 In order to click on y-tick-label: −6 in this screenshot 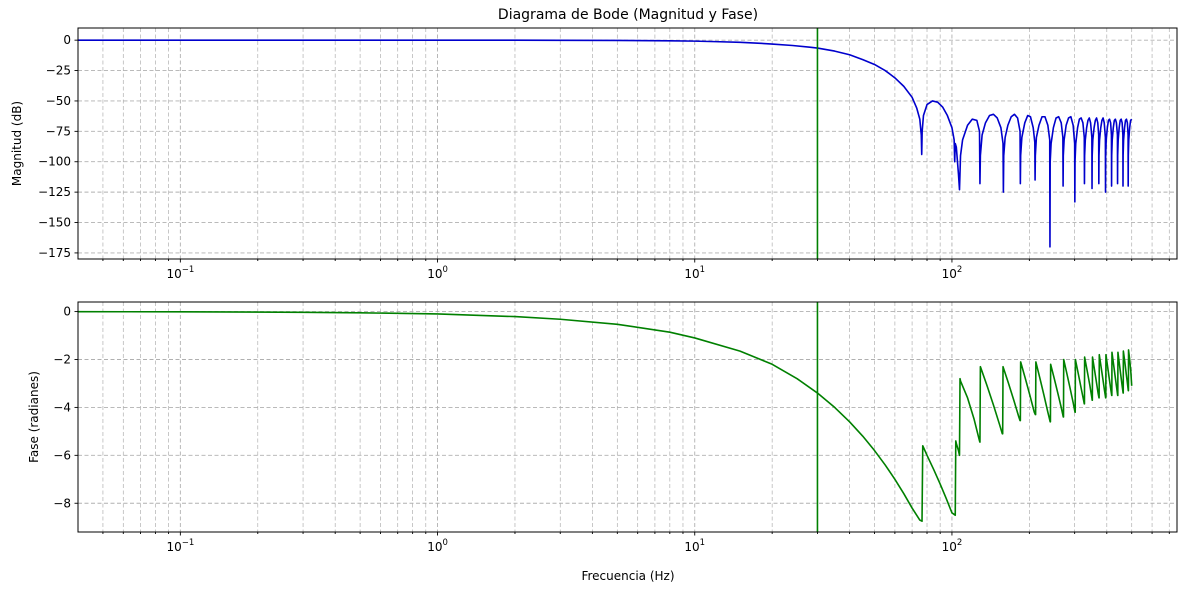, I will do `click(62, 455)`.